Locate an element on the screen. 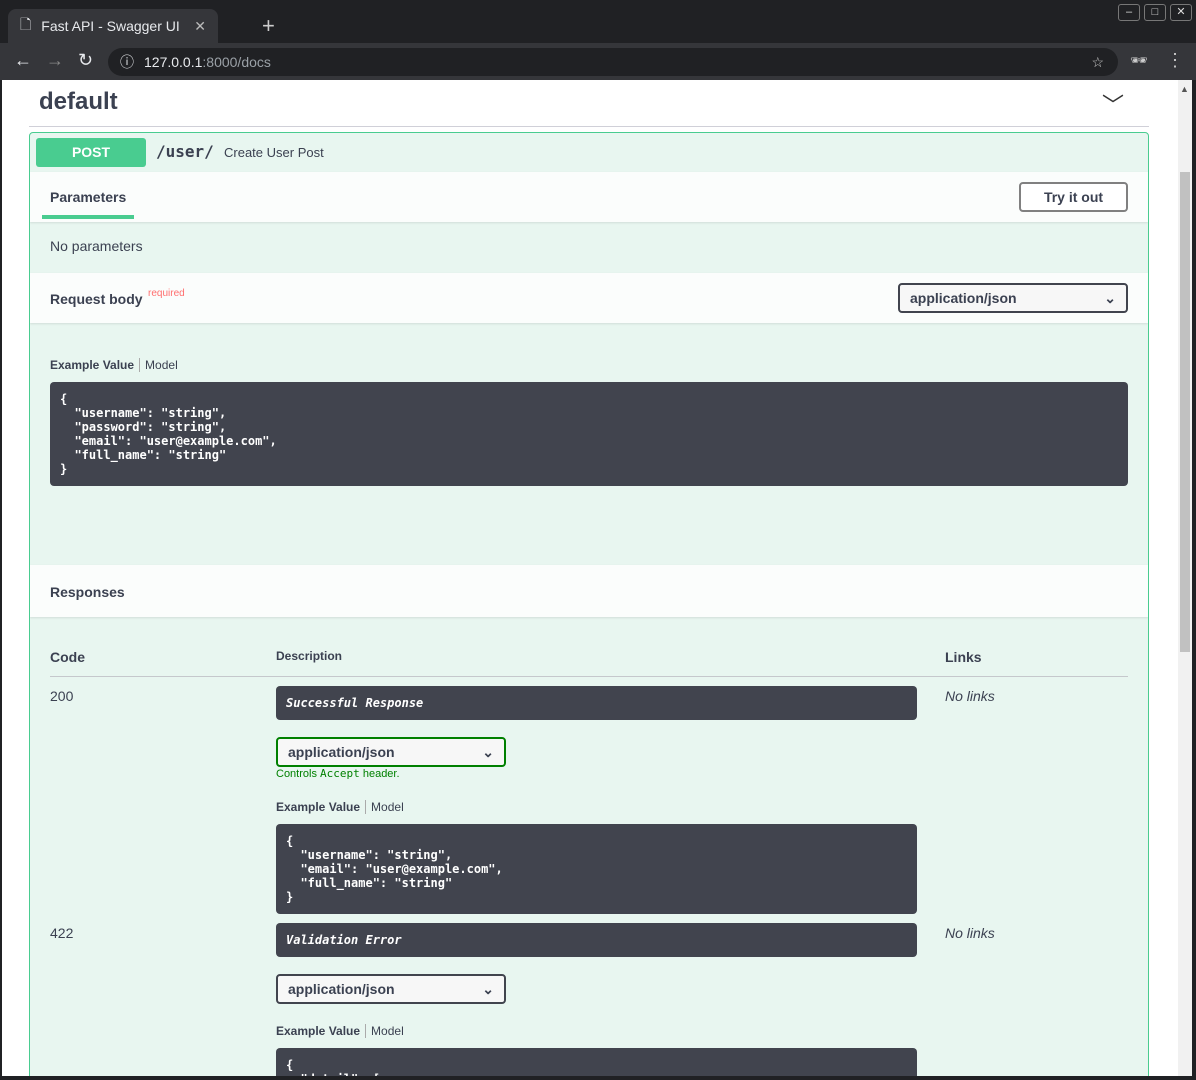 The width and height of the screenshot is (1196, 1080). col-code: Code is located at coordinates (67, 657).